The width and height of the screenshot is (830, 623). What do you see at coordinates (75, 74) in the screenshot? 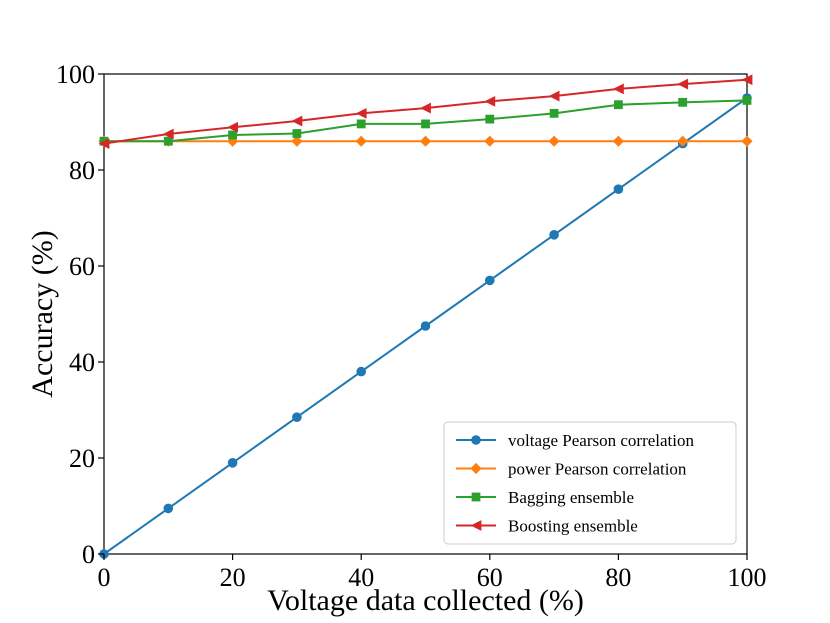
I see `y-tick-label: 100` at bounding box center [75, 74].